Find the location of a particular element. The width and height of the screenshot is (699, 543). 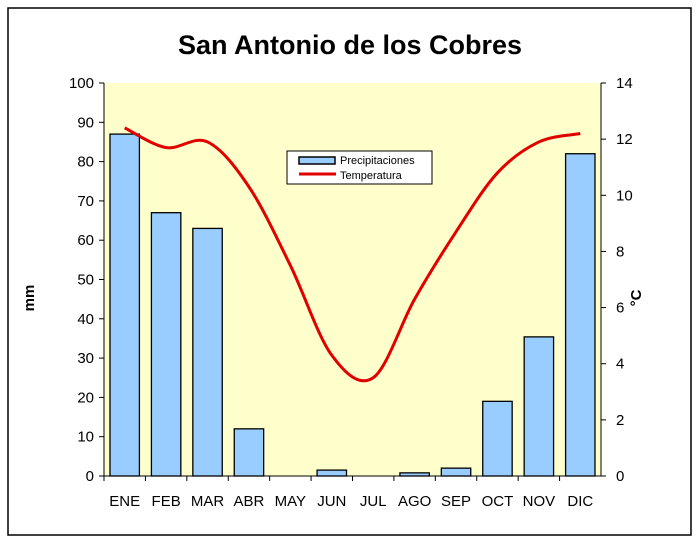

bar-sep is located at coordinates (456, 472).